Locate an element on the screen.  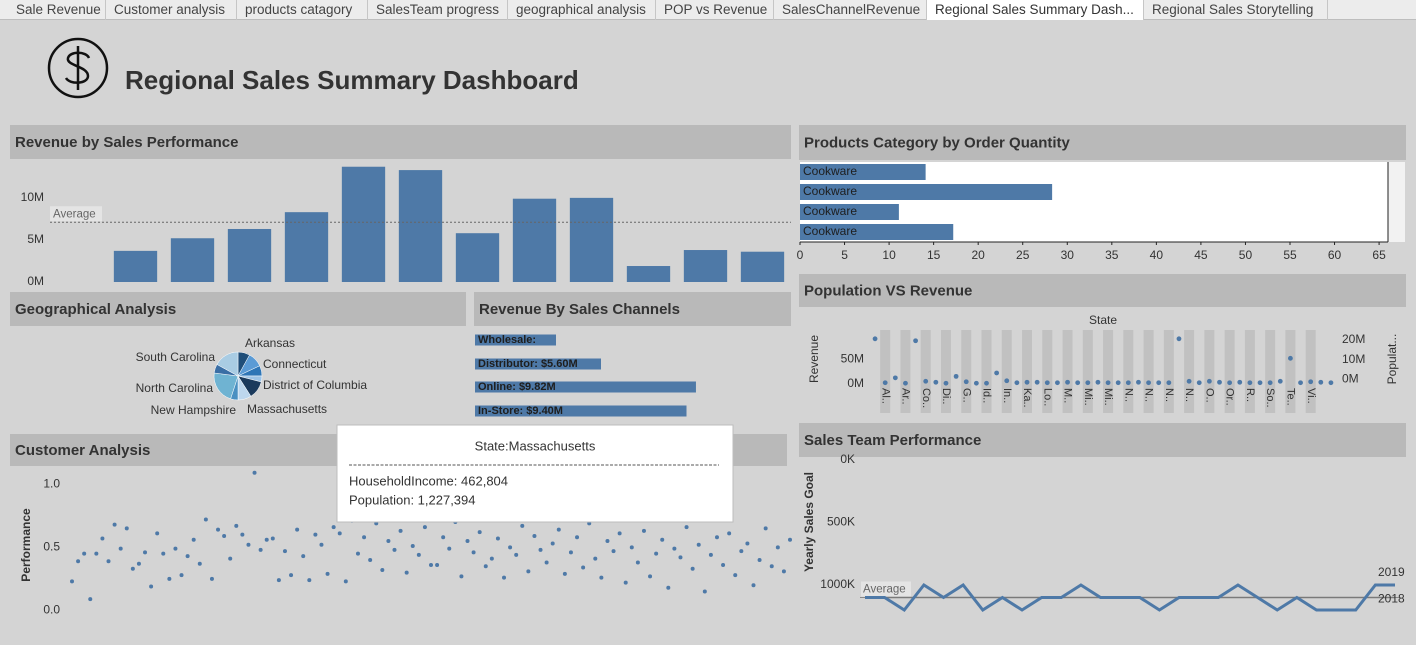
y-tick-label: 1000K is located at coordinates (837, 584).